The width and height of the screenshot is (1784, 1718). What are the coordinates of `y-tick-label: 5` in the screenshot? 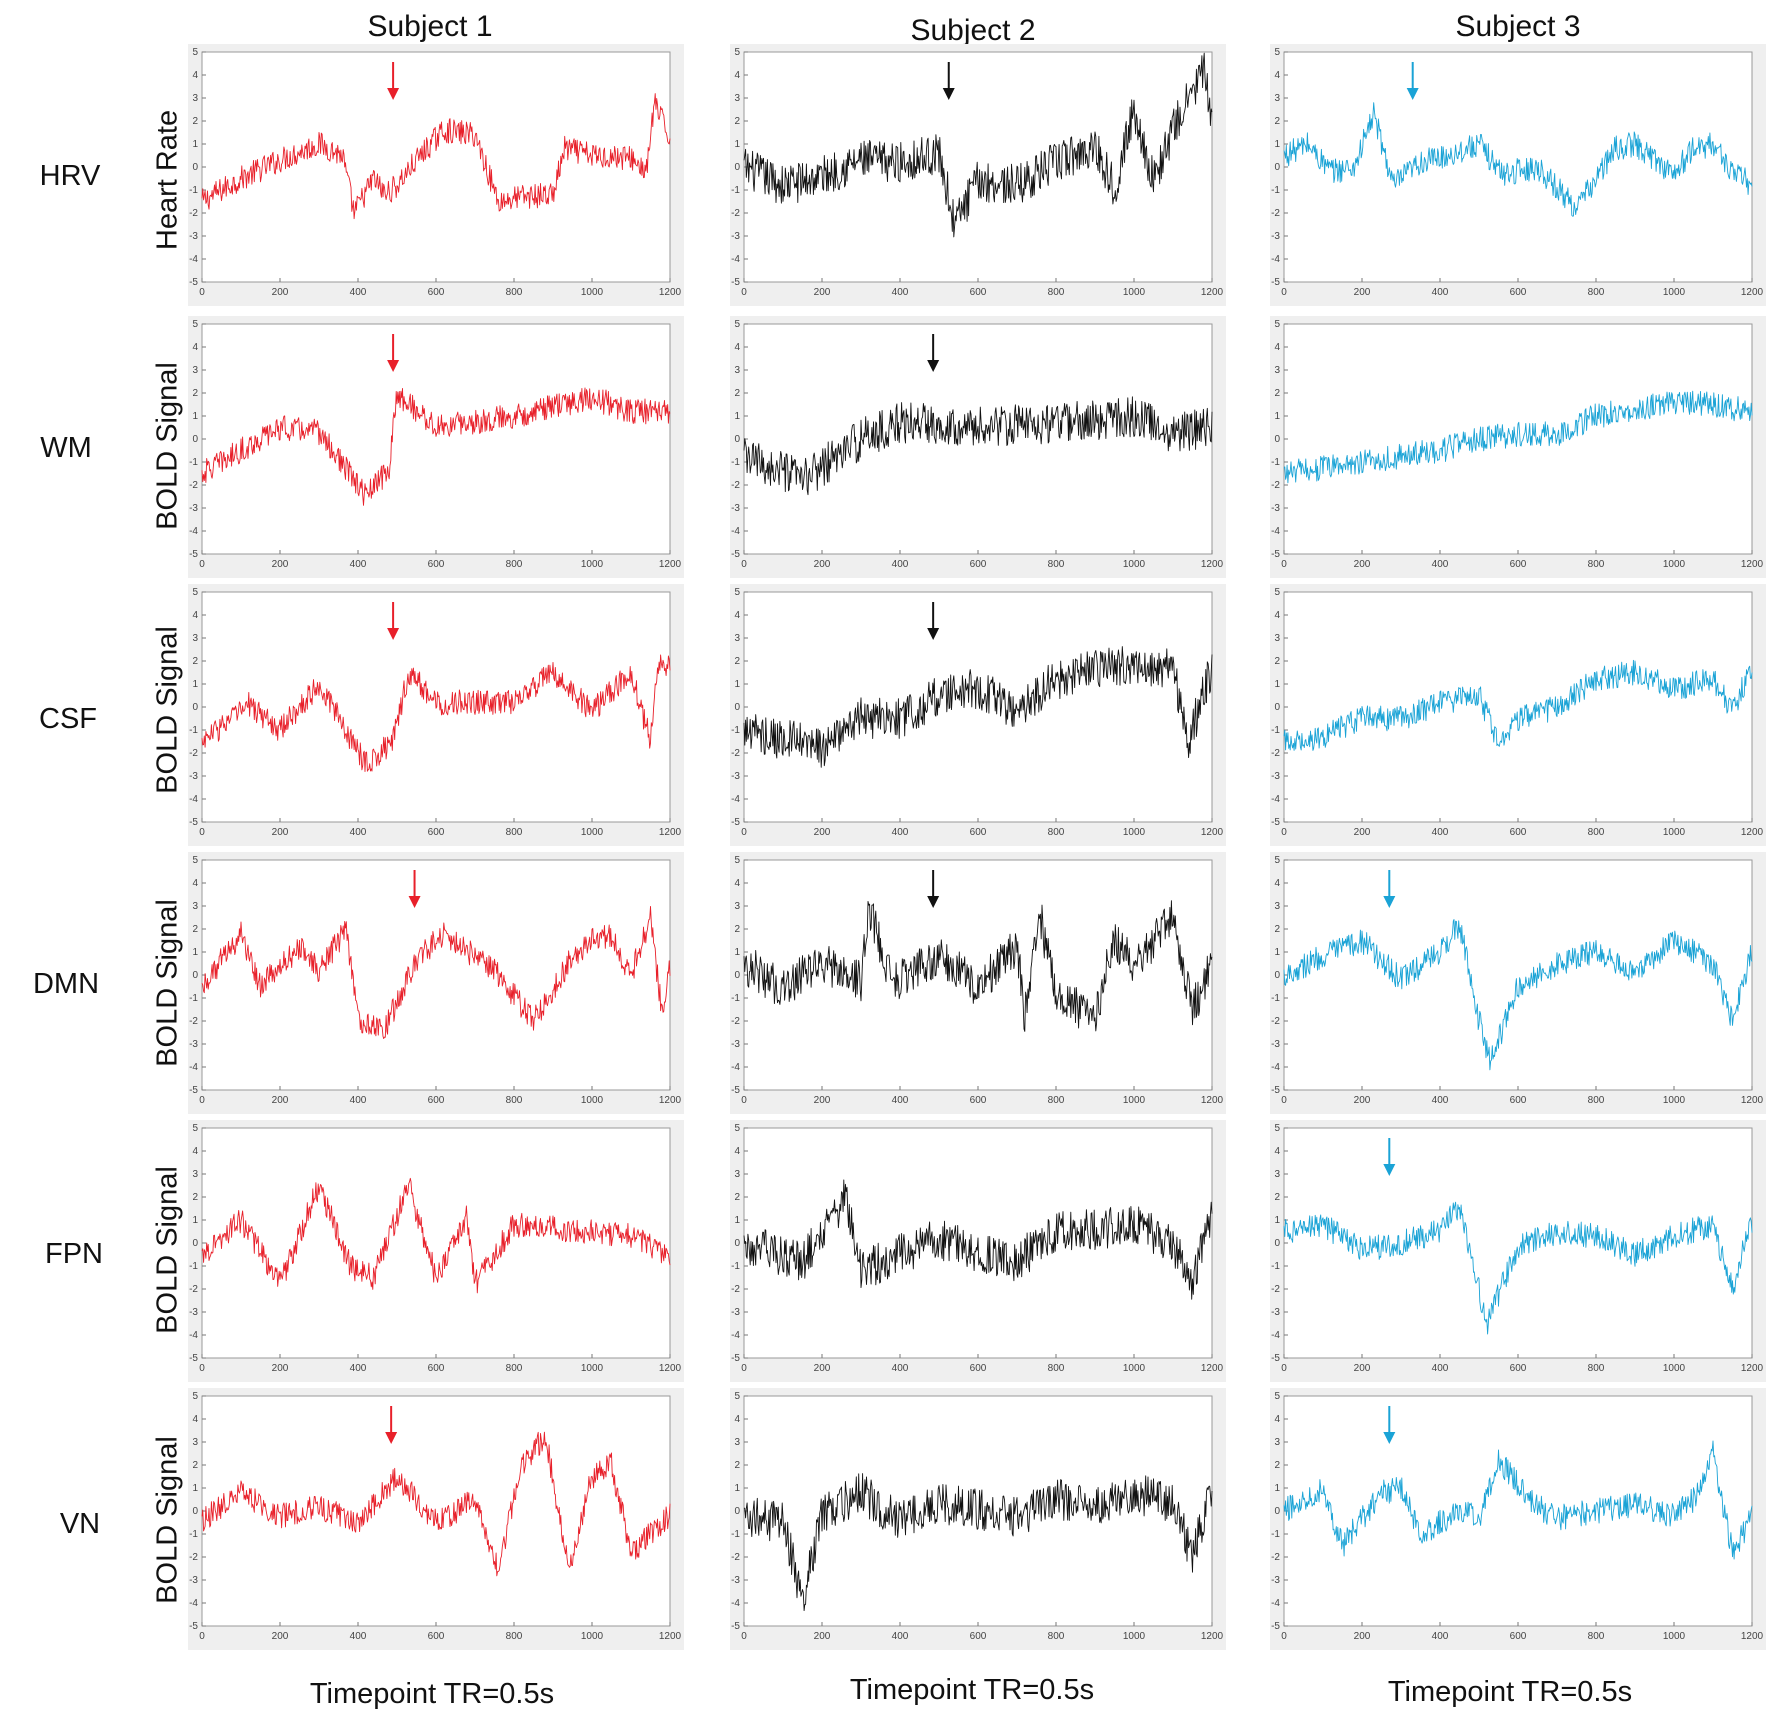 It's located at (195, 860).